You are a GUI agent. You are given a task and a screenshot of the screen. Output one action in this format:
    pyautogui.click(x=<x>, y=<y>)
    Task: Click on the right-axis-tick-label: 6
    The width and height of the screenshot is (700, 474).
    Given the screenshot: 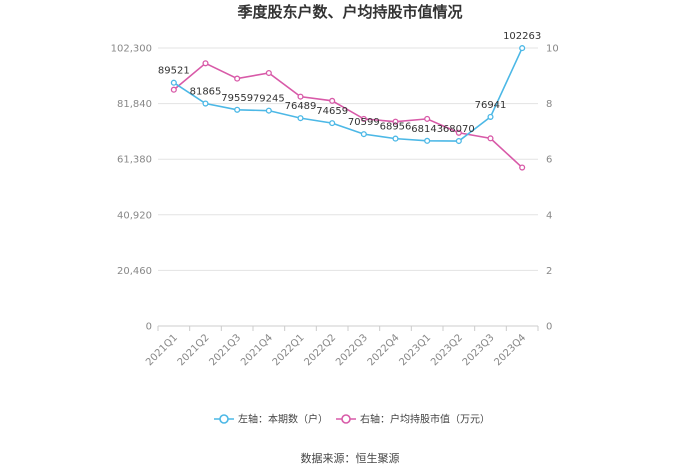 What is the action you would take?
    pyautogui.click(x=549, y=160)
    